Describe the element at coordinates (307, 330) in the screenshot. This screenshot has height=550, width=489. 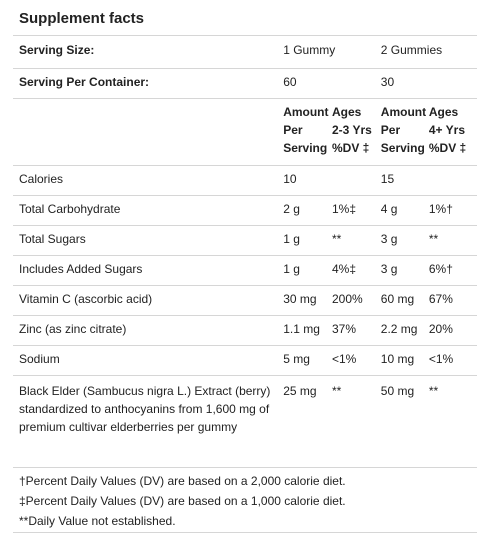
I see `nutrient-amount-a: 1.1 mg` at that location.